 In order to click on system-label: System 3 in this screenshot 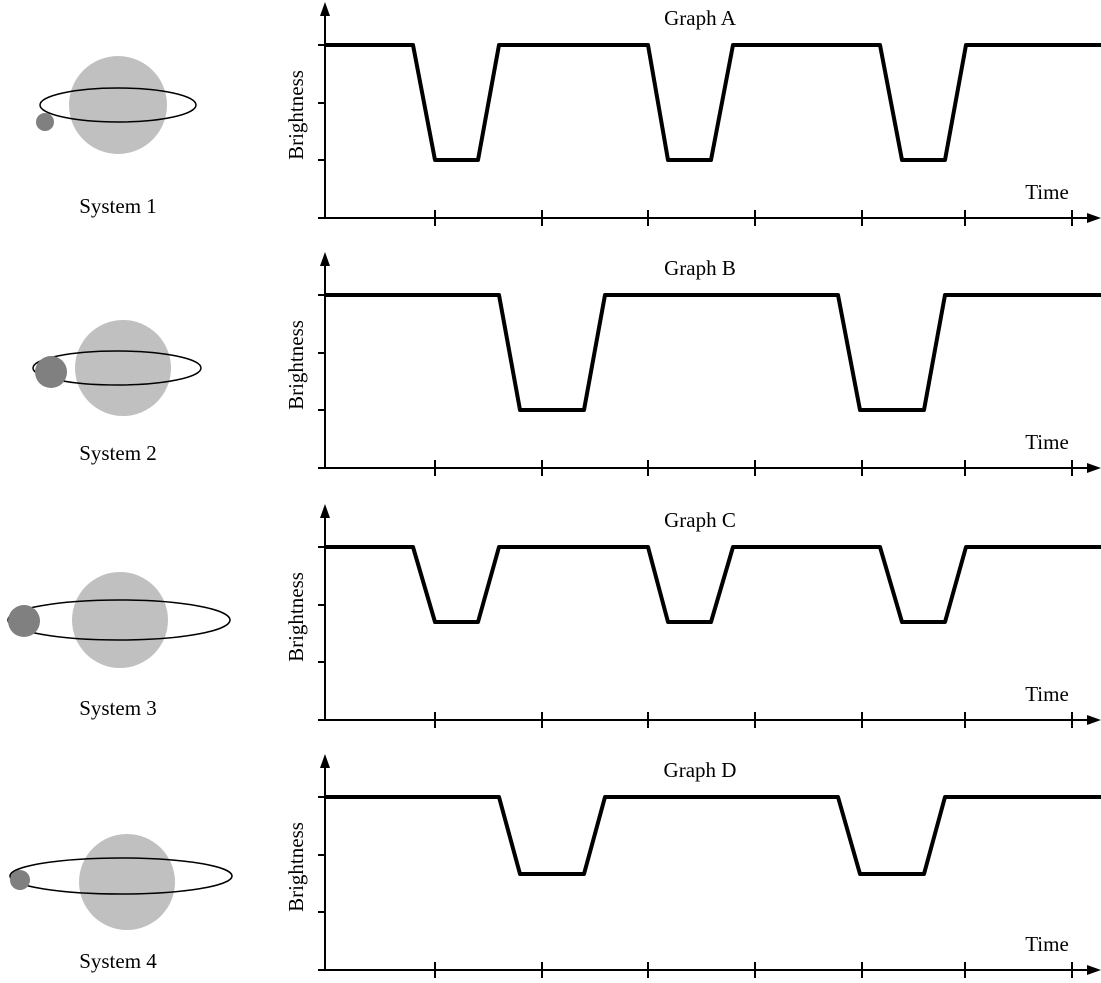, I will do `click(118, 708)`.